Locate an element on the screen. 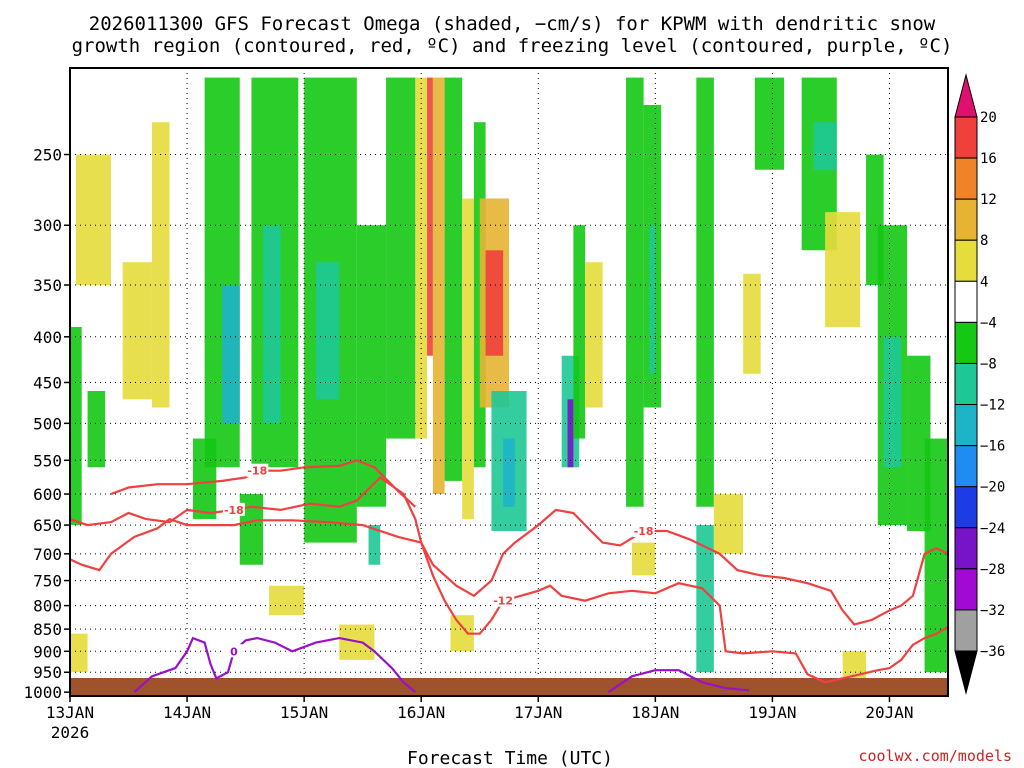 The height and width of the screenshot is (768, 1024). x-axis-label: Forecast Time (UTC) is located at coordinates (510, 758).